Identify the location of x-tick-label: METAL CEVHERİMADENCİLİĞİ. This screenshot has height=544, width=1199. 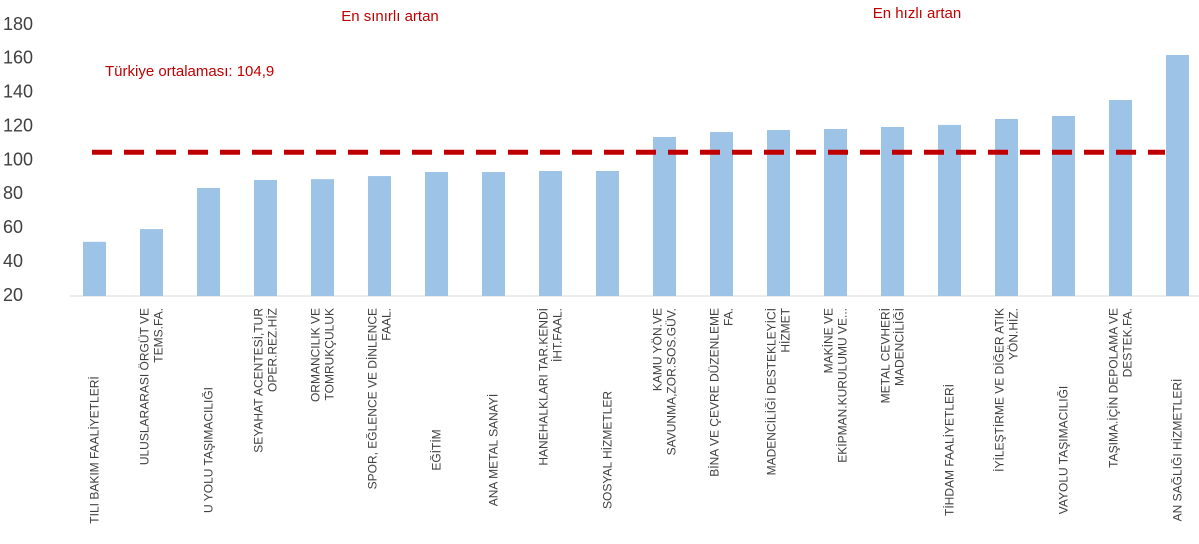
(893, 355).